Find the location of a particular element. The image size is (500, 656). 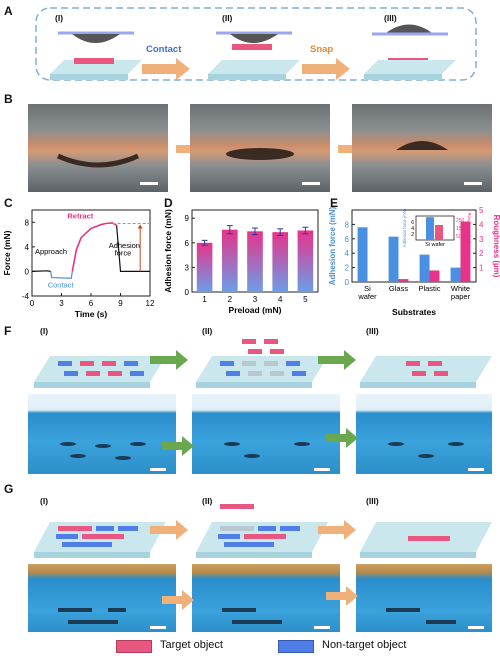

y-tick-label-right-e-1: 2 is located at coordinates (481, 253).